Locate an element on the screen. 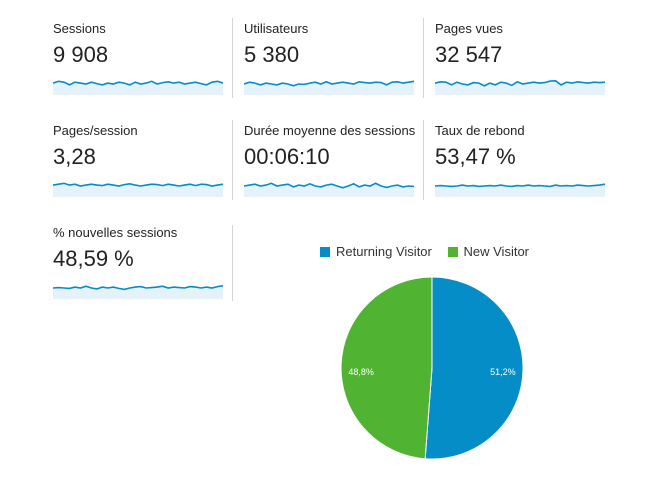 The image size is (664, 485). metric-label: Taux de rebond is located at coordinates (480, 130).